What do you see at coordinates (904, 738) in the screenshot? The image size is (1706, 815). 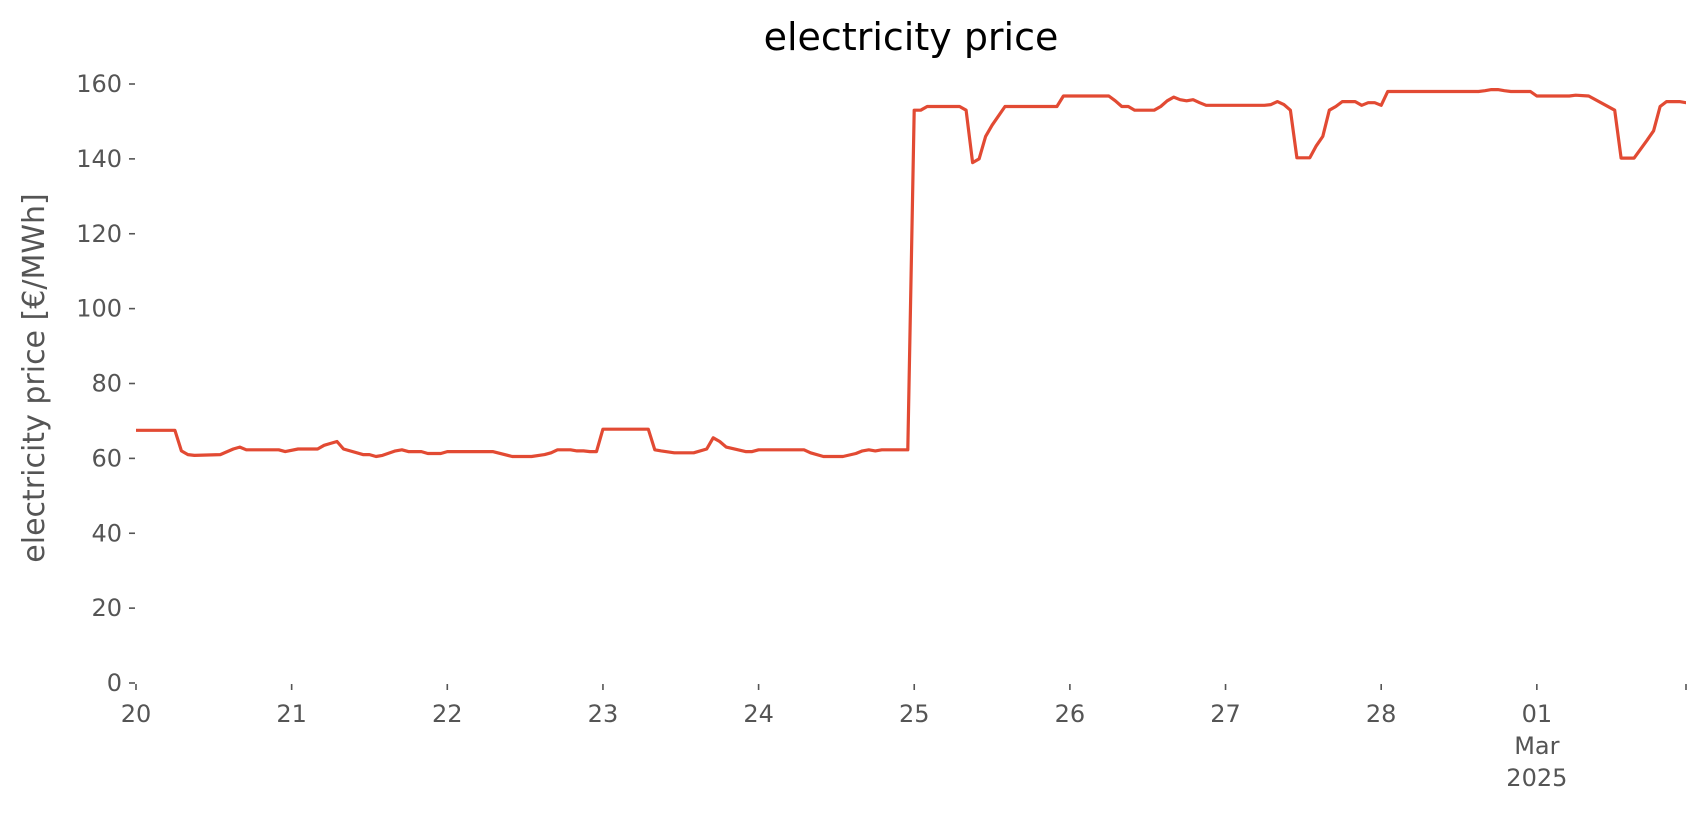 I see `x-axis: 20 21 22 23 24 25 26 27 28 01 Mar 2025` at bounding box center [904, 738].